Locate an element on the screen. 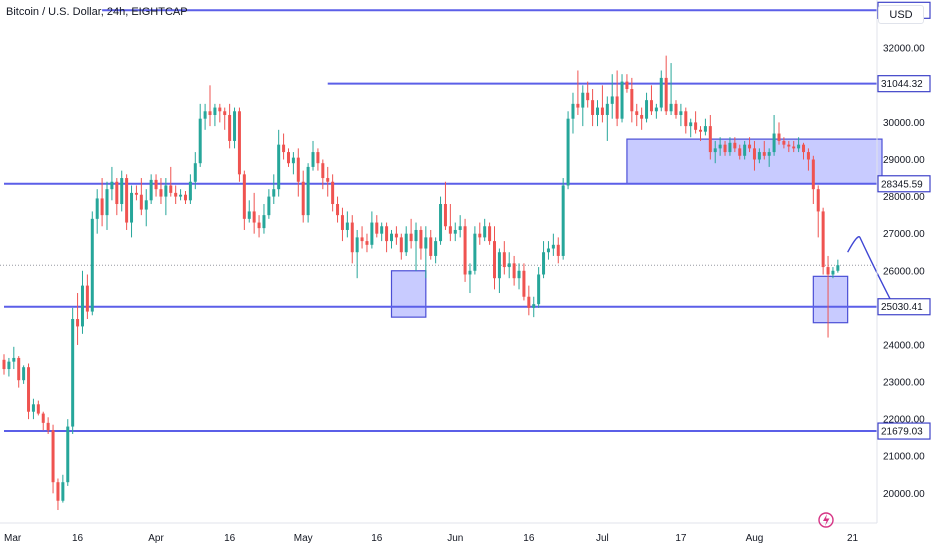  time-axis: Mar 16 Apr 16 May 16 Jun 16 Jul 17 Aug 21 is located at coordinates (438, 533).